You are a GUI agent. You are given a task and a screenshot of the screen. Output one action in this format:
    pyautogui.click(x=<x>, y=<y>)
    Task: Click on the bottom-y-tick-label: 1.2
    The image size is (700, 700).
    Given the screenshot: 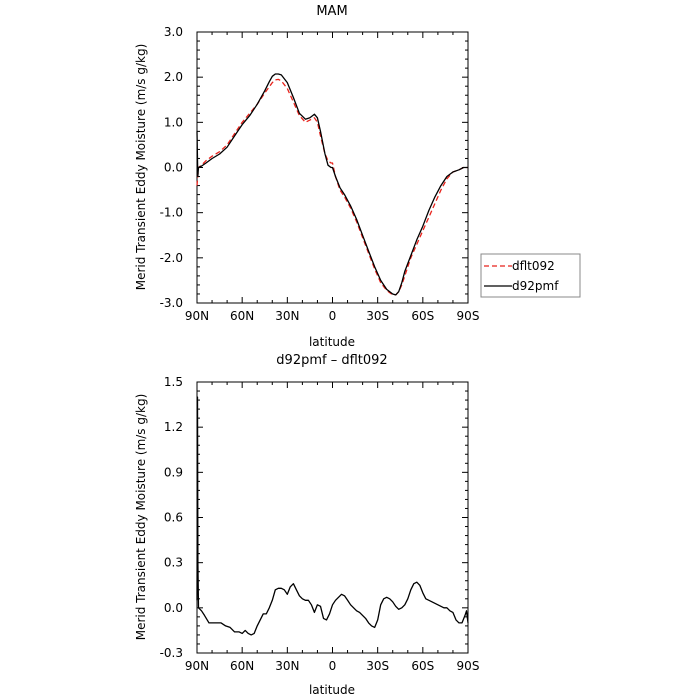 What is the action you would take?
    pyautogui.click(x=173, y=427)
    